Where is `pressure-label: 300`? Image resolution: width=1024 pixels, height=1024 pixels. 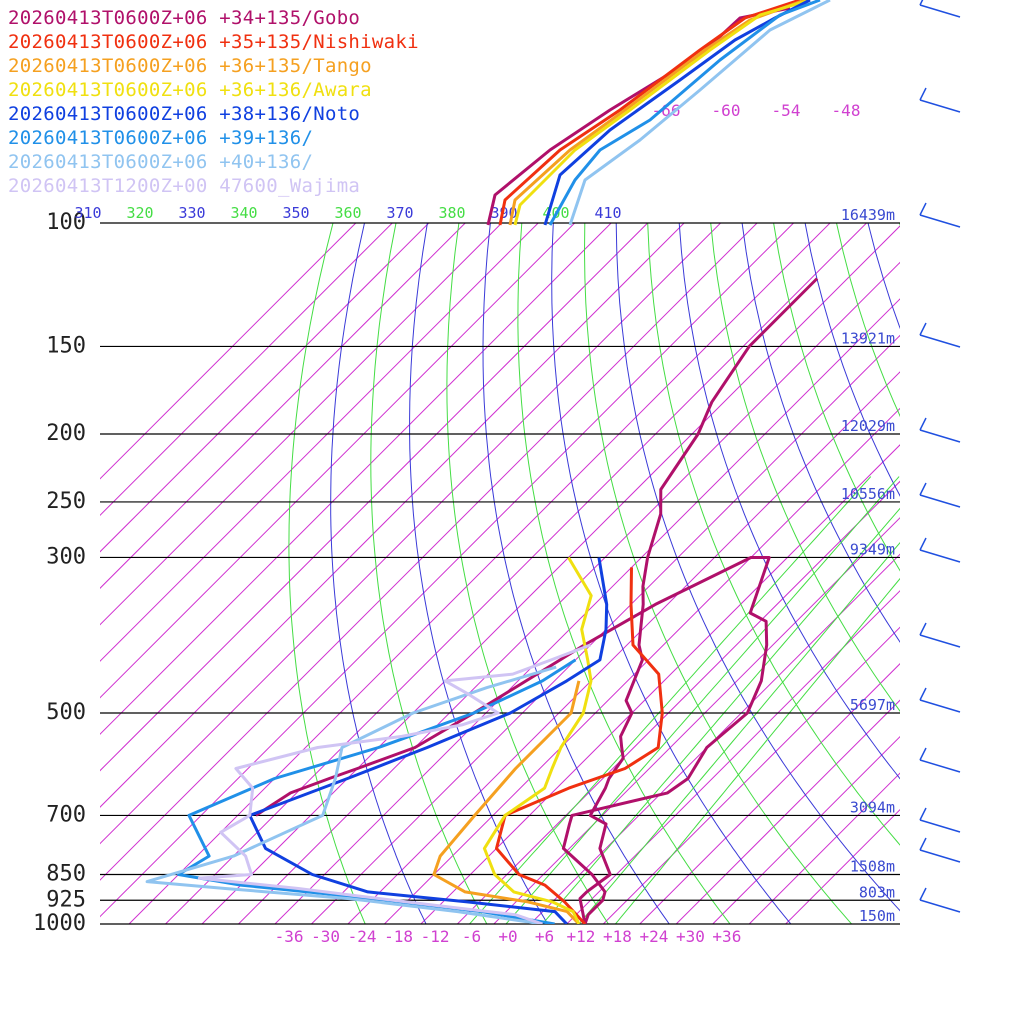 pressure-label: 300 is located at coordinates (66, 556).